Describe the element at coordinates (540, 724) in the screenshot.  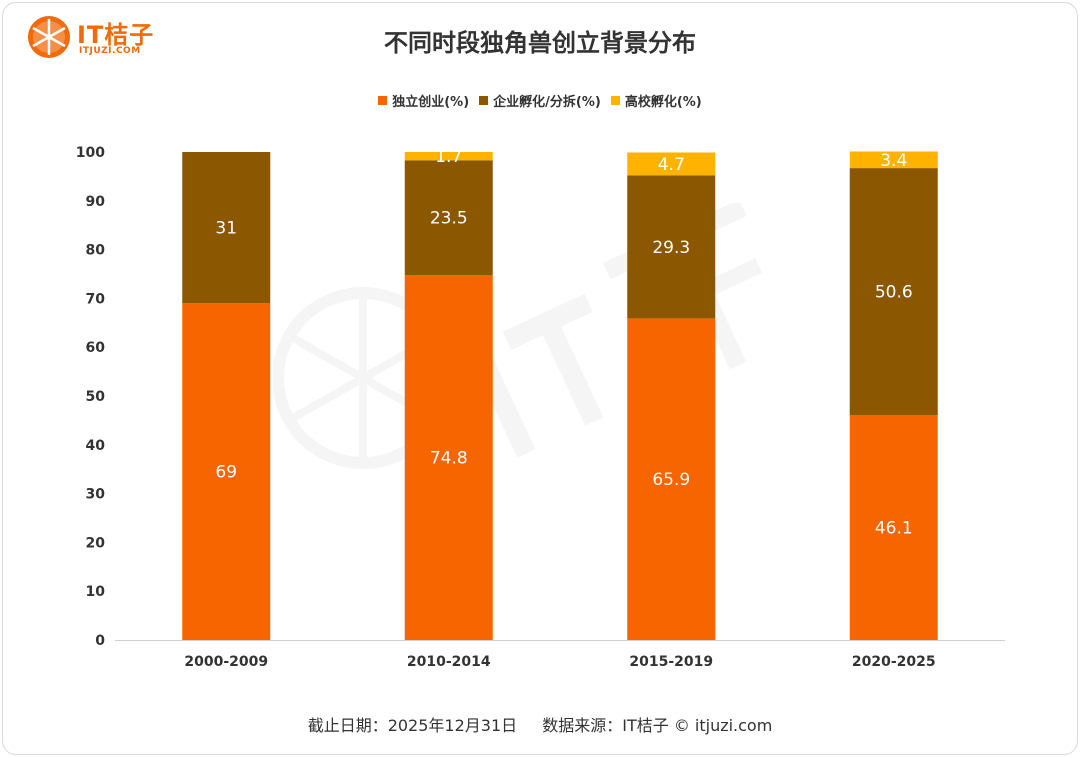
I see `chart-footer: 截止日期：2025年12月31日 数据来源：IT桔子 © itjuzi.com` at that location.